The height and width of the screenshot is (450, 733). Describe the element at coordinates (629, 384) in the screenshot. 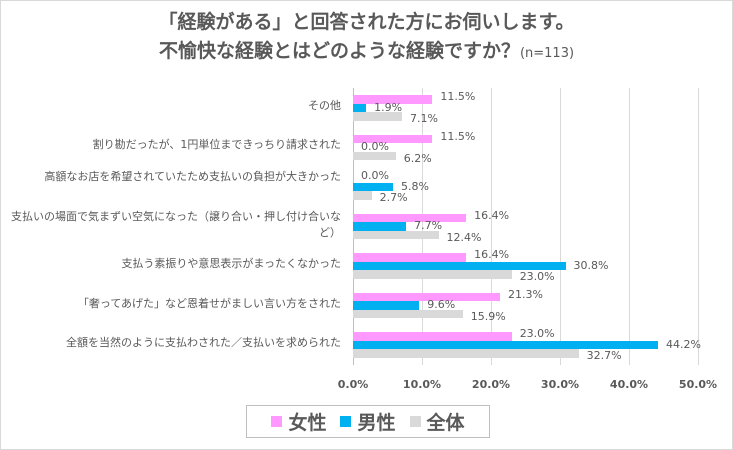

I see `x-tick-label: 40.0%` at that location.